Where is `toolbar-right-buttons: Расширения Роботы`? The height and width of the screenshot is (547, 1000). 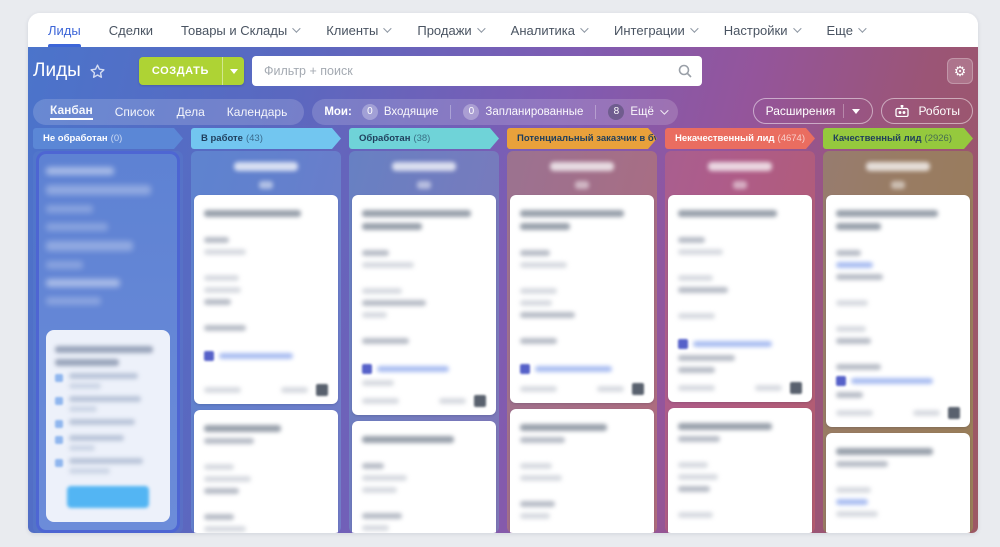
toolbar-right-buttons: Расширения Роботы is located at coordinates (862, 111).